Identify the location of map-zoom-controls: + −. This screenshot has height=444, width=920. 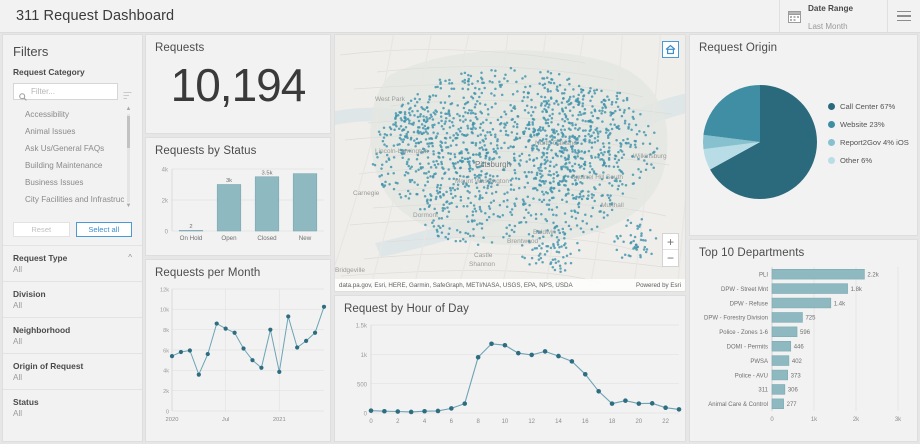
(670, 250).